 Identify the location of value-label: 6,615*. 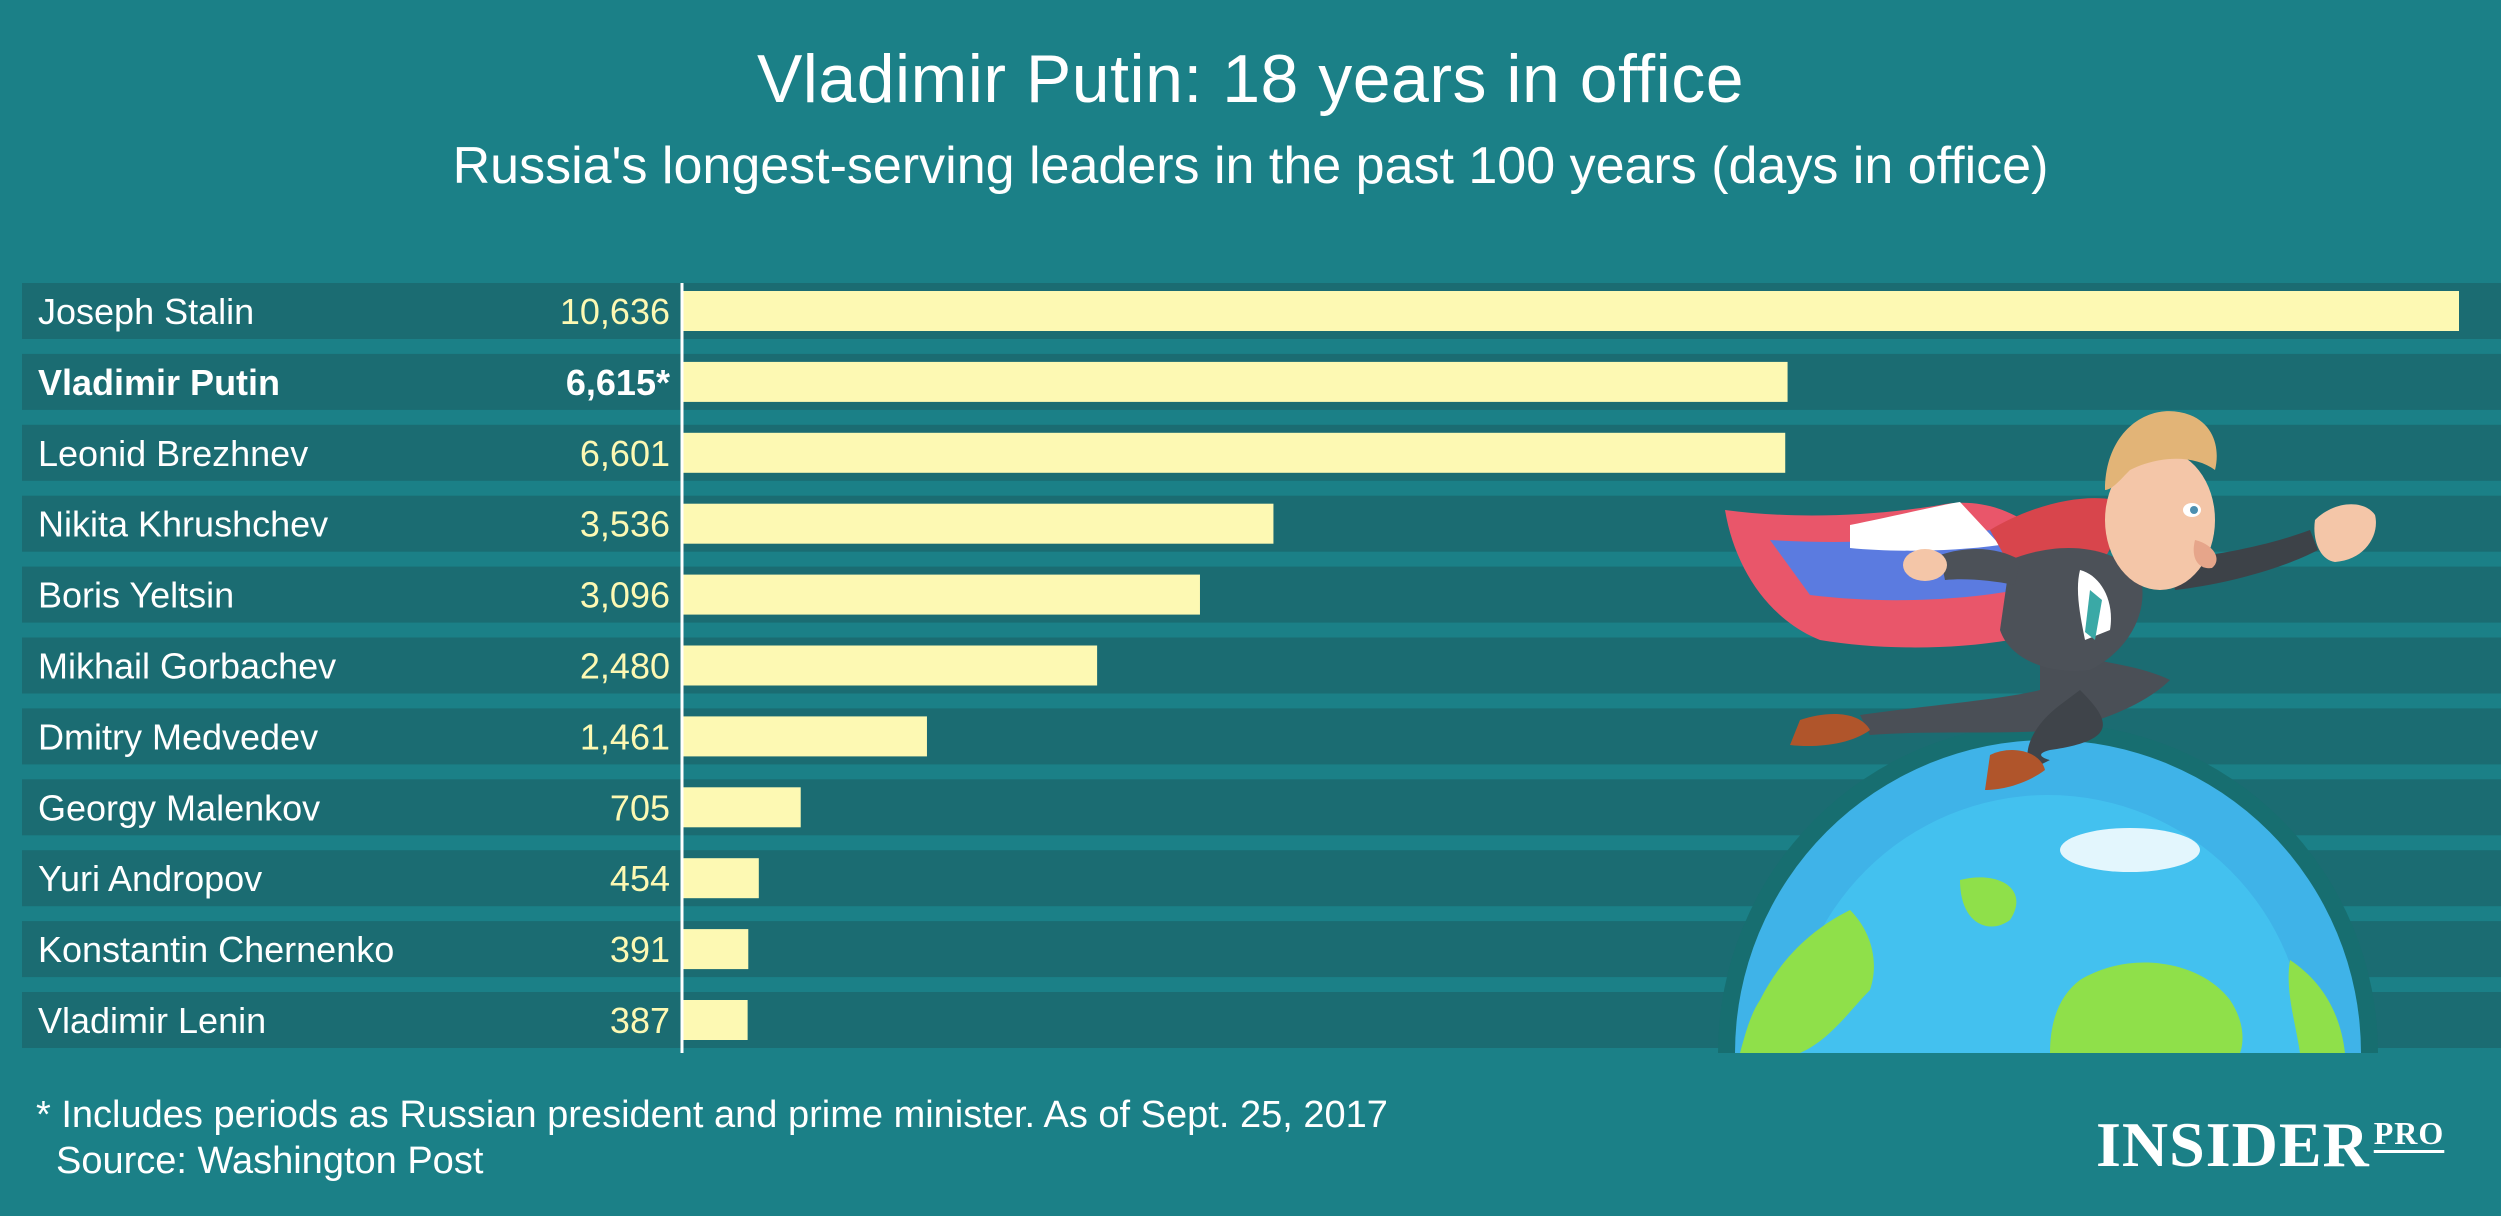
(618, 382).